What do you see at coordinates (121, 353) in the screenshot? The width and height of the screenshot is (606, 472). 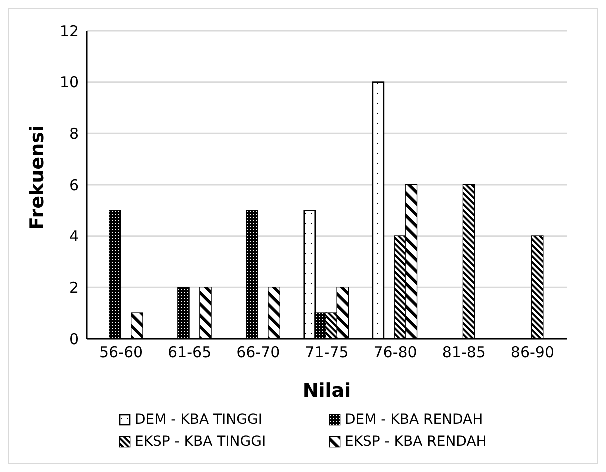 I see `x-tick-label: 56-60` at bounding box center [121, 353].